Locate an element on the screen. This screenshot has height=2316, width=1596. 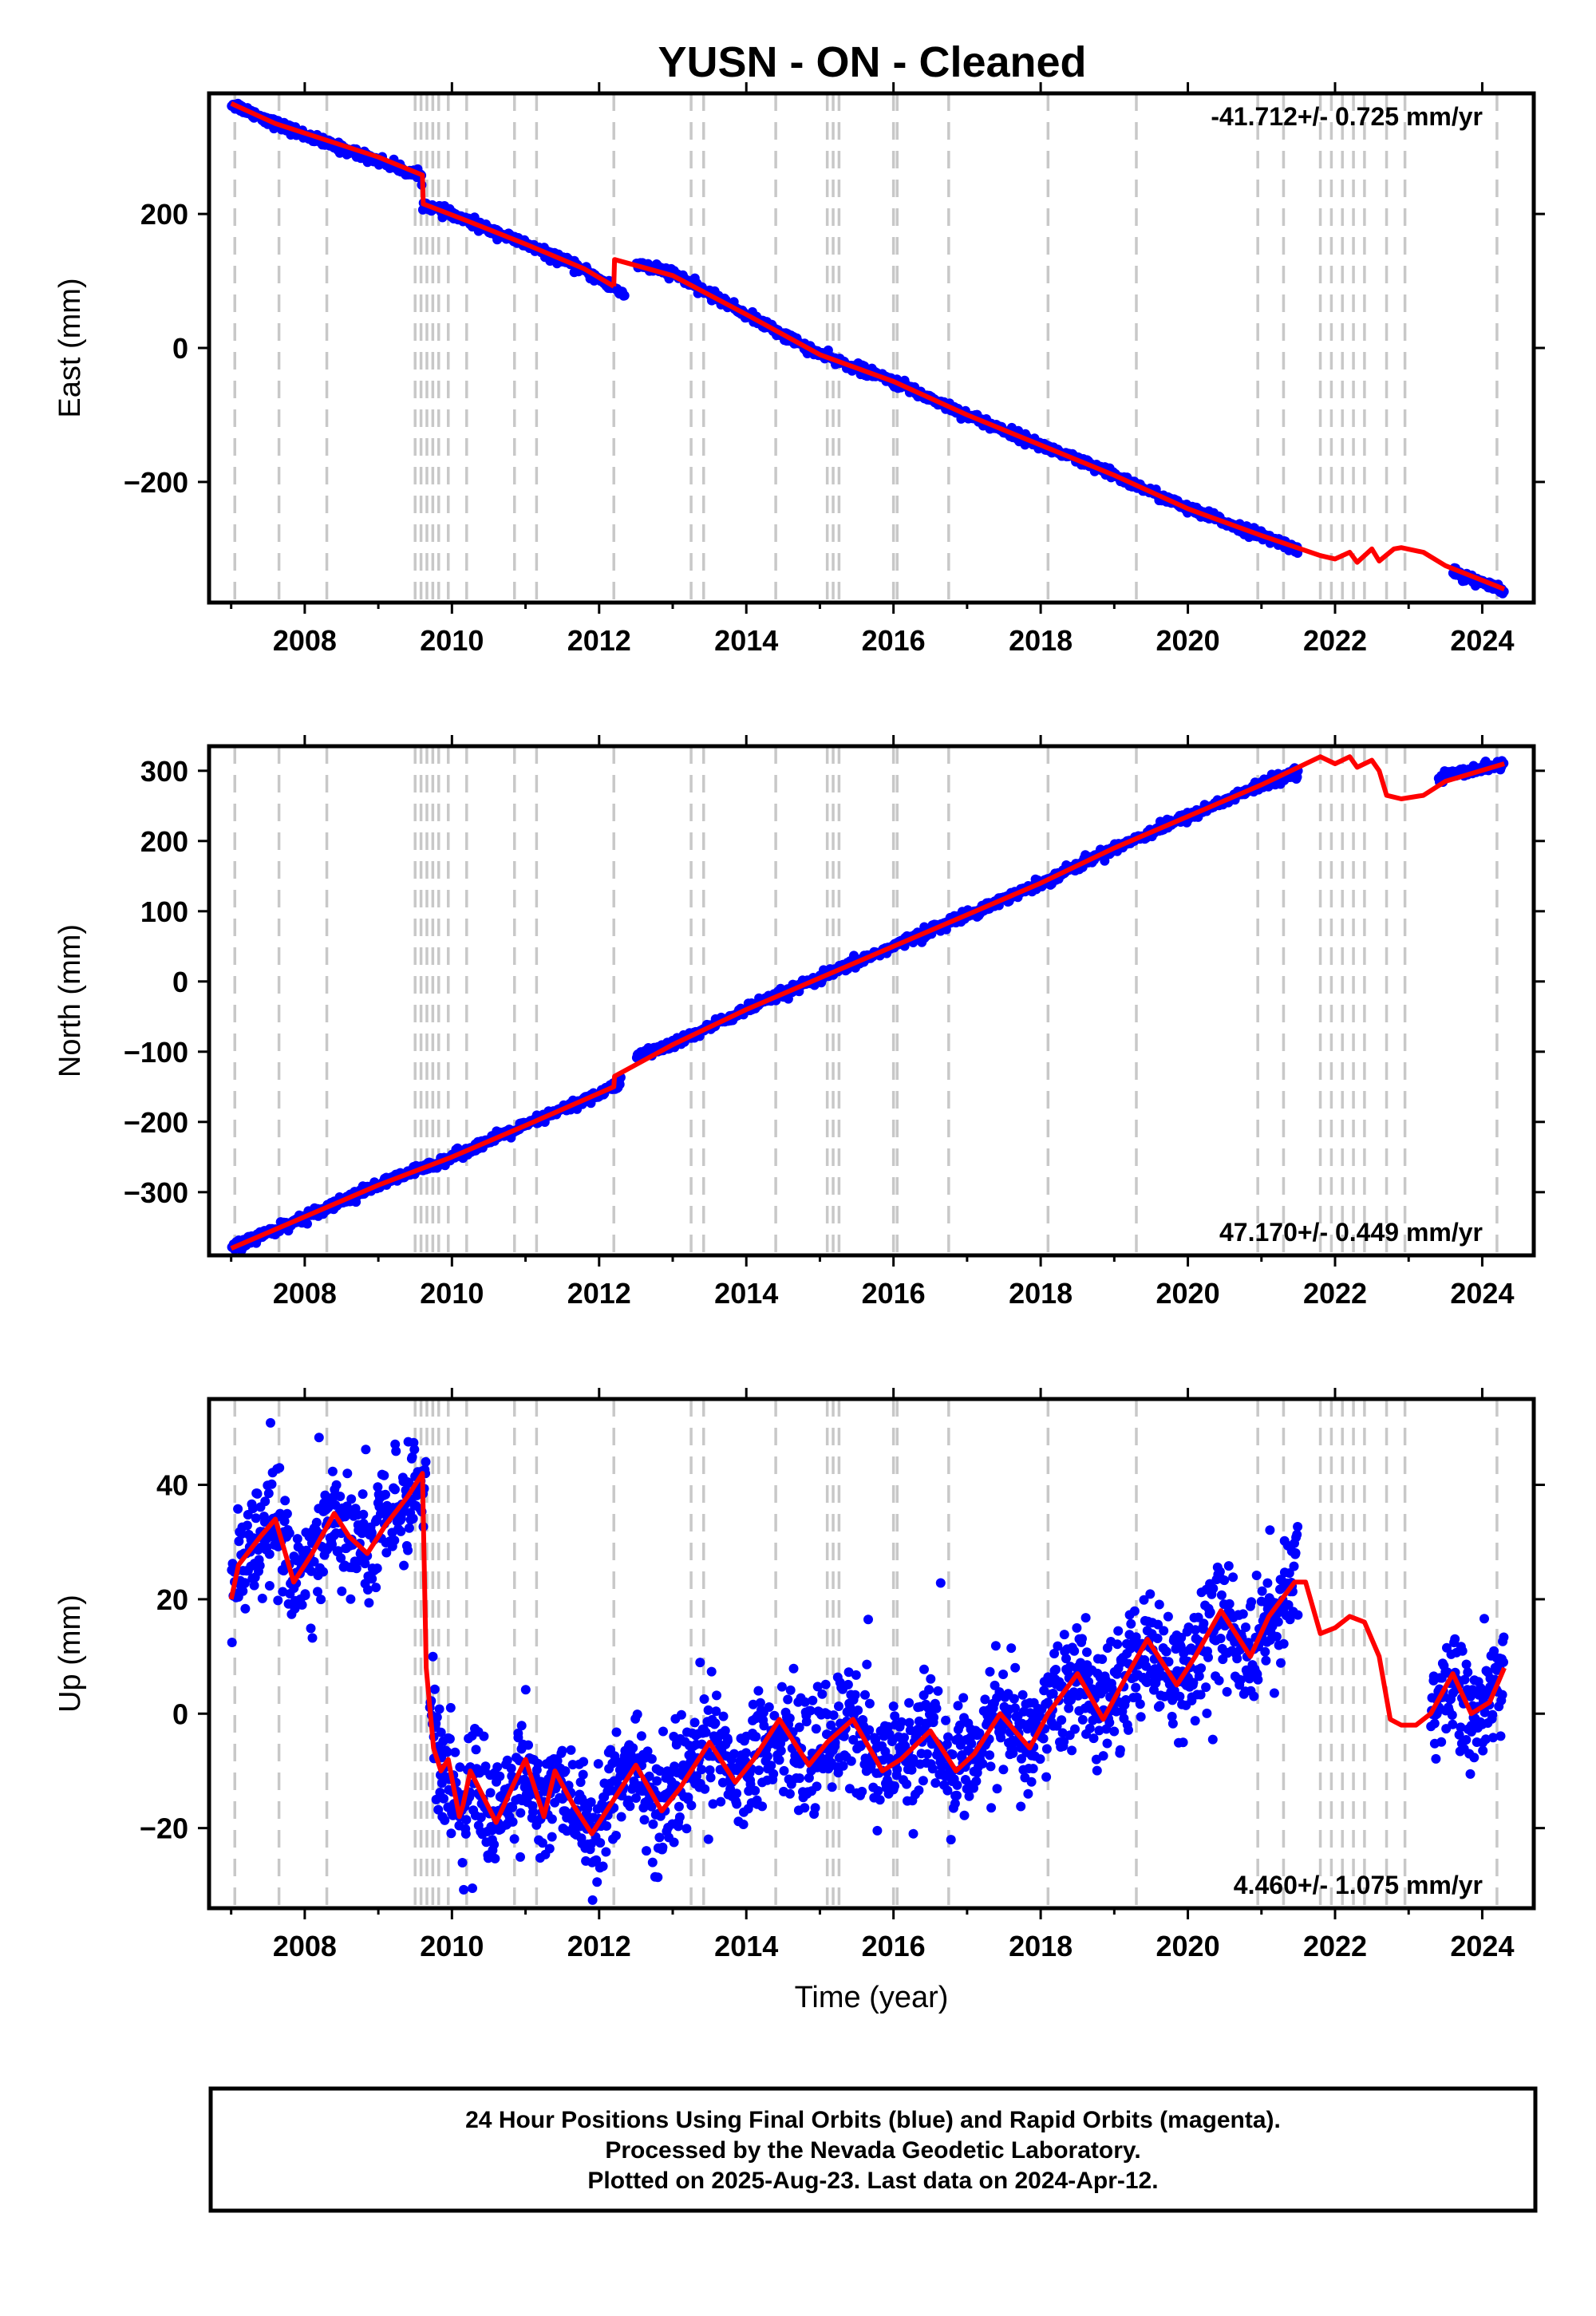
rate-annotation: -41.712+/- 0.725 mm/yr is located at coordinates (1347, 116).